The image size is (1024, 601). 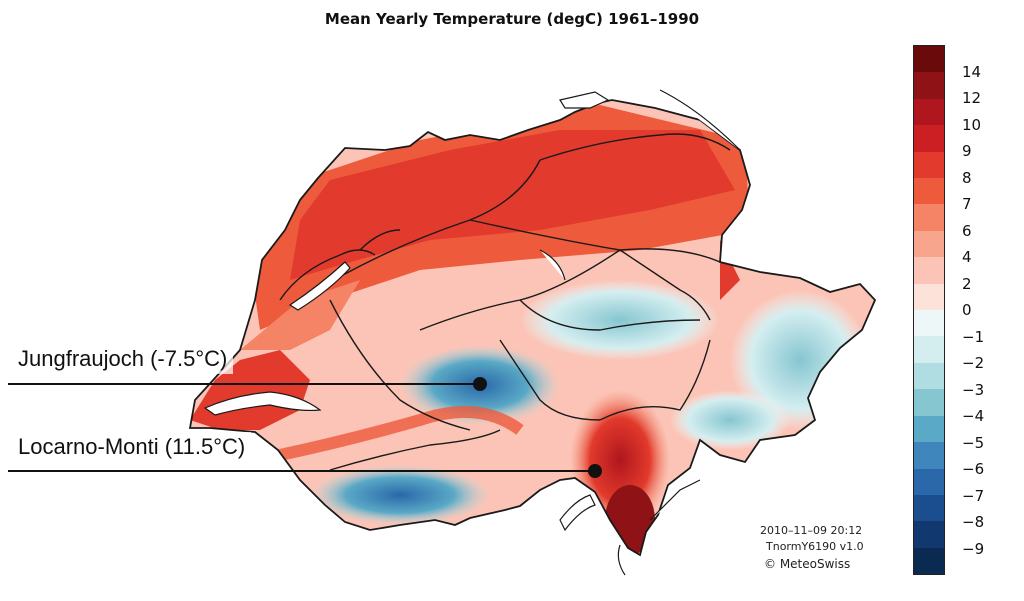 I want to click on legend-tick-label: −3, so click(x=973, y=389).